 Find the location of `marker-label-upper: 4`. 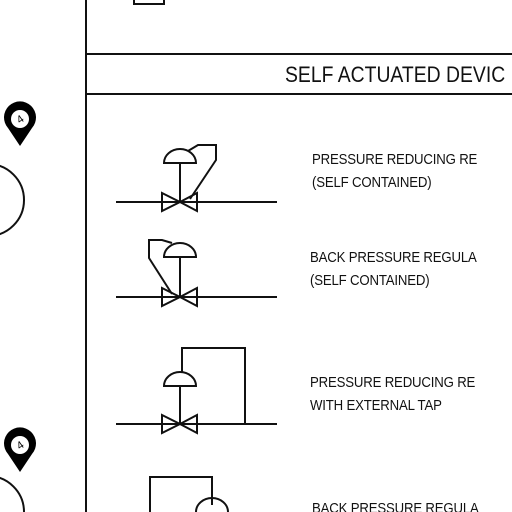

marker-label-upper: 4 is located at coordinates (21, 119).